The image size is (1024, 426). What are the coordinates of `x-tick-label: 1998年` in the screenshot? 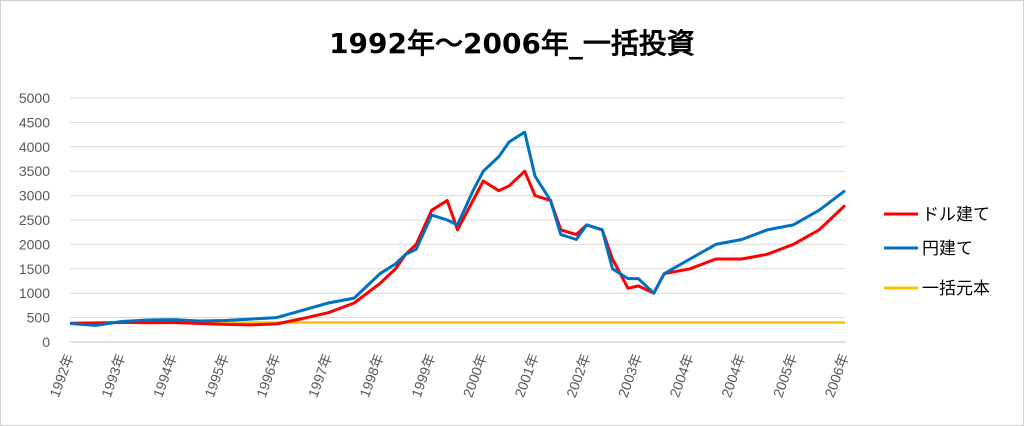 It's located at (371, 376).